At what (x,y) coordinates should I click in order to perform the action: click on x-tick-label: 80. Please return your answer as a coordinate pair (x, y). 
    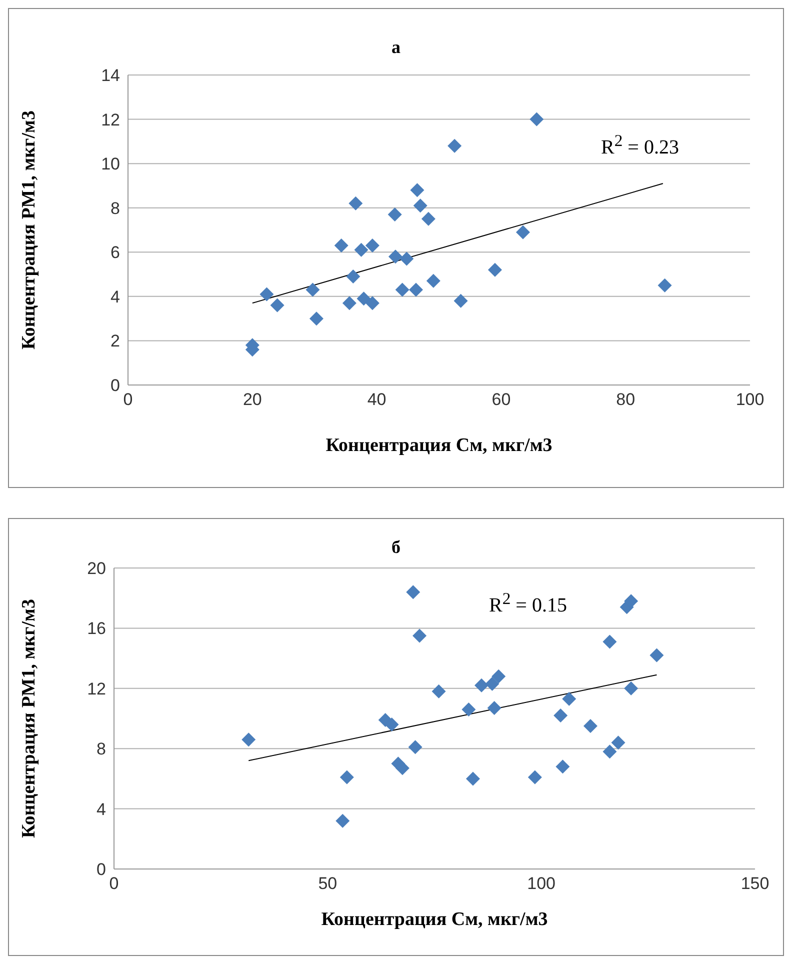
    Looking at the image, I should click on (626, 400).